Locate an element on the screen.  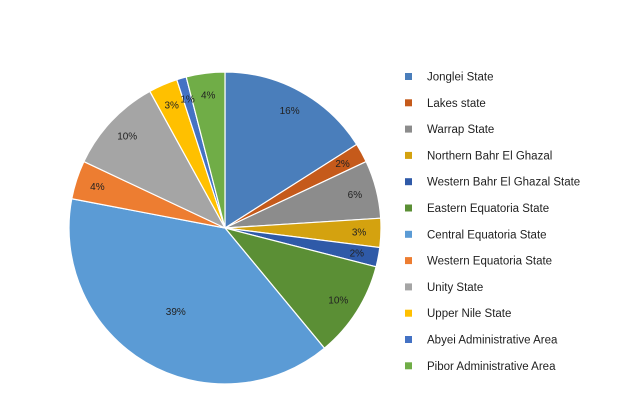
legend-label: Warrap State is located at coordinates (460, 130).